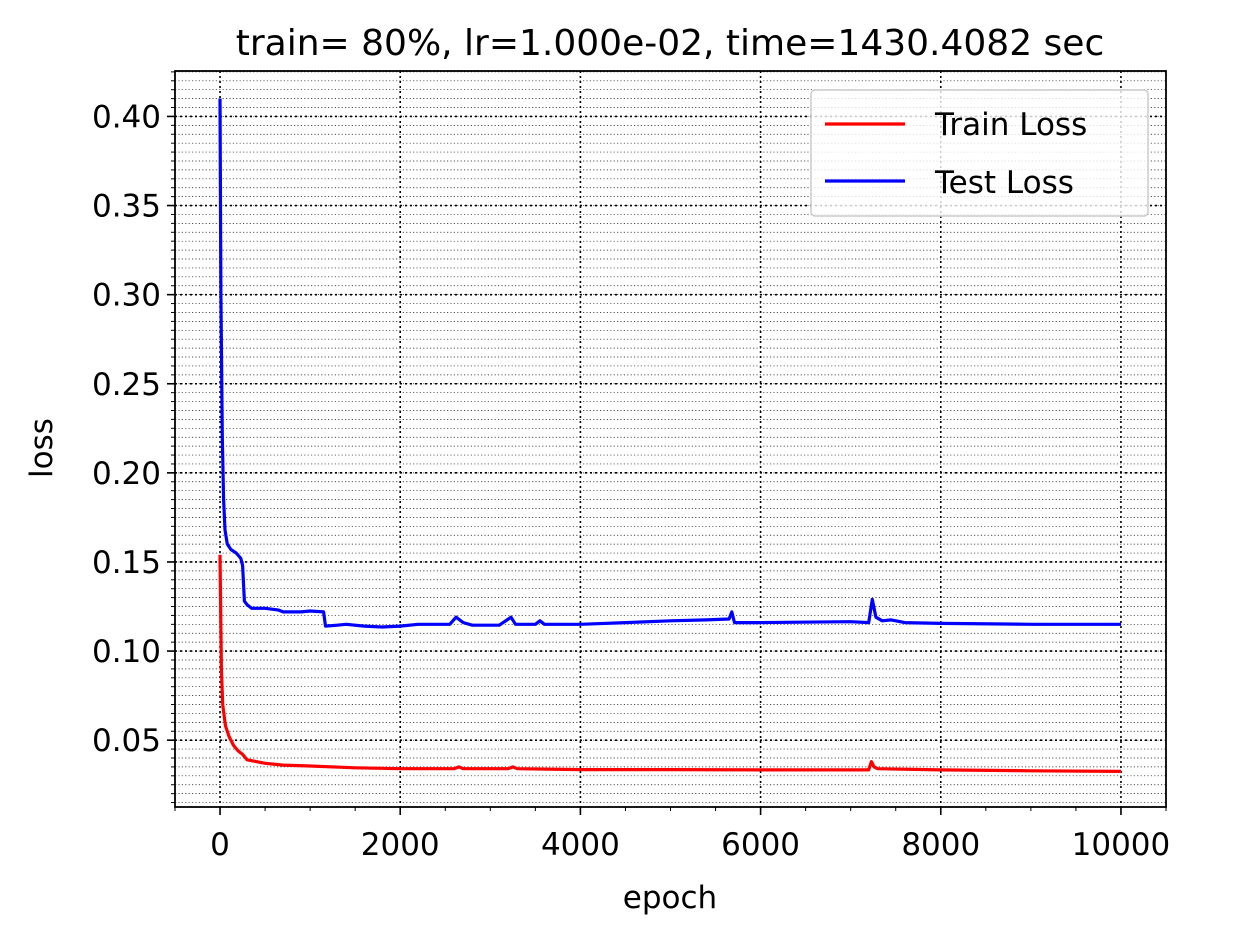 This screenshot has width=1253, height=937. I want to click on x-tick-label: 8000, so click(940, 845).